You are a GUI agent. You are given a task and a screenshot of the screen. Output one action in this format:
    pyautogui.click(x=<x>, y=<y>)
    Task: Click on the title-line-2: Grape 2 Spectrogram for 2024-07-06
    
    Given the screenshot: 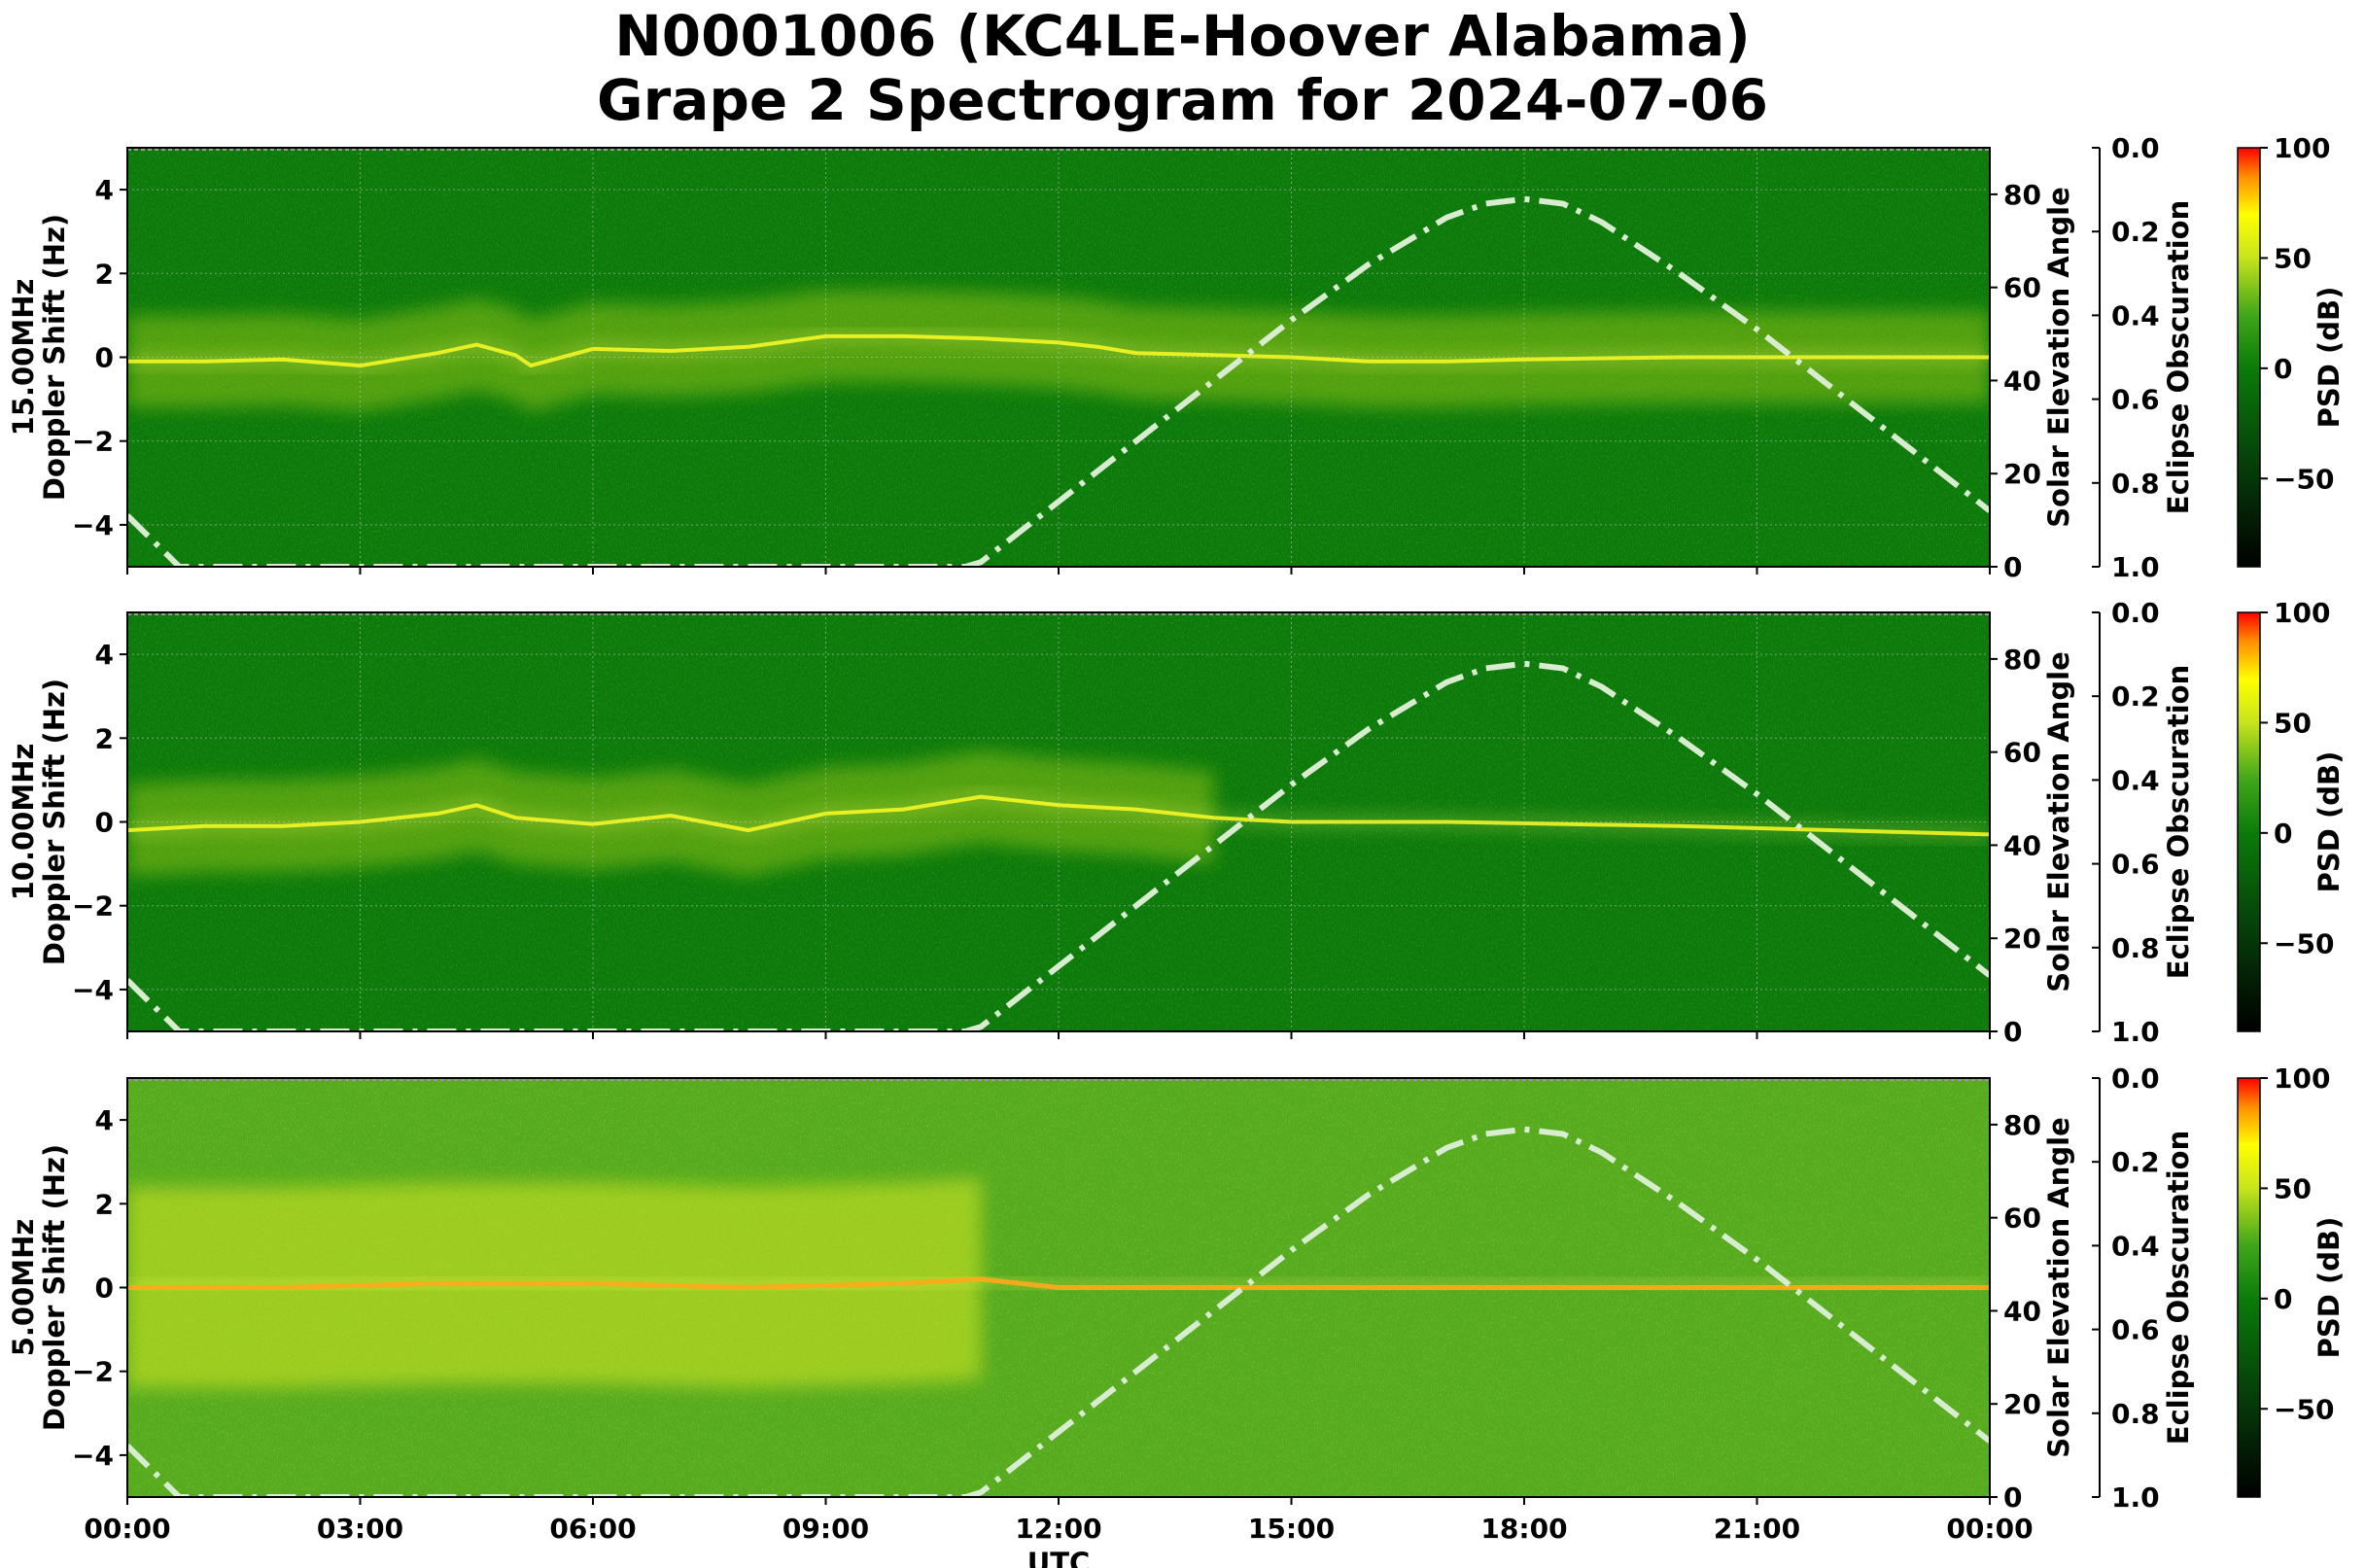 What is the action you would take?
    pyautogui.click(x=1182, y=100)
    